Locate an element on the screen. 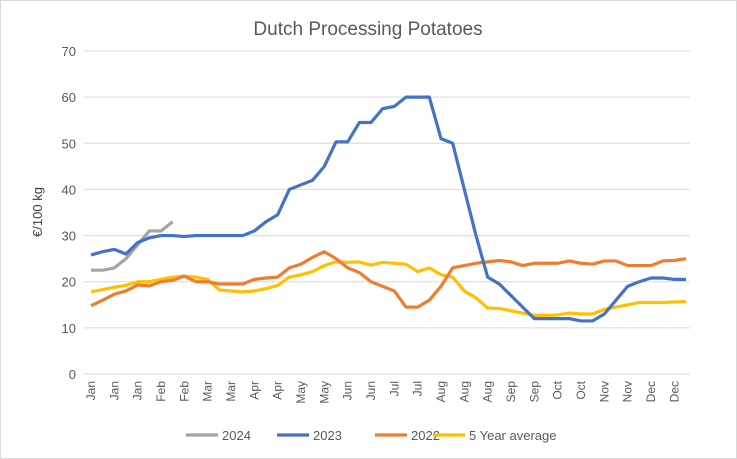 Image resolution: width=737 pixels, height=459 pixels. y-tick-label: 70 is located at coordinates (69, 51).